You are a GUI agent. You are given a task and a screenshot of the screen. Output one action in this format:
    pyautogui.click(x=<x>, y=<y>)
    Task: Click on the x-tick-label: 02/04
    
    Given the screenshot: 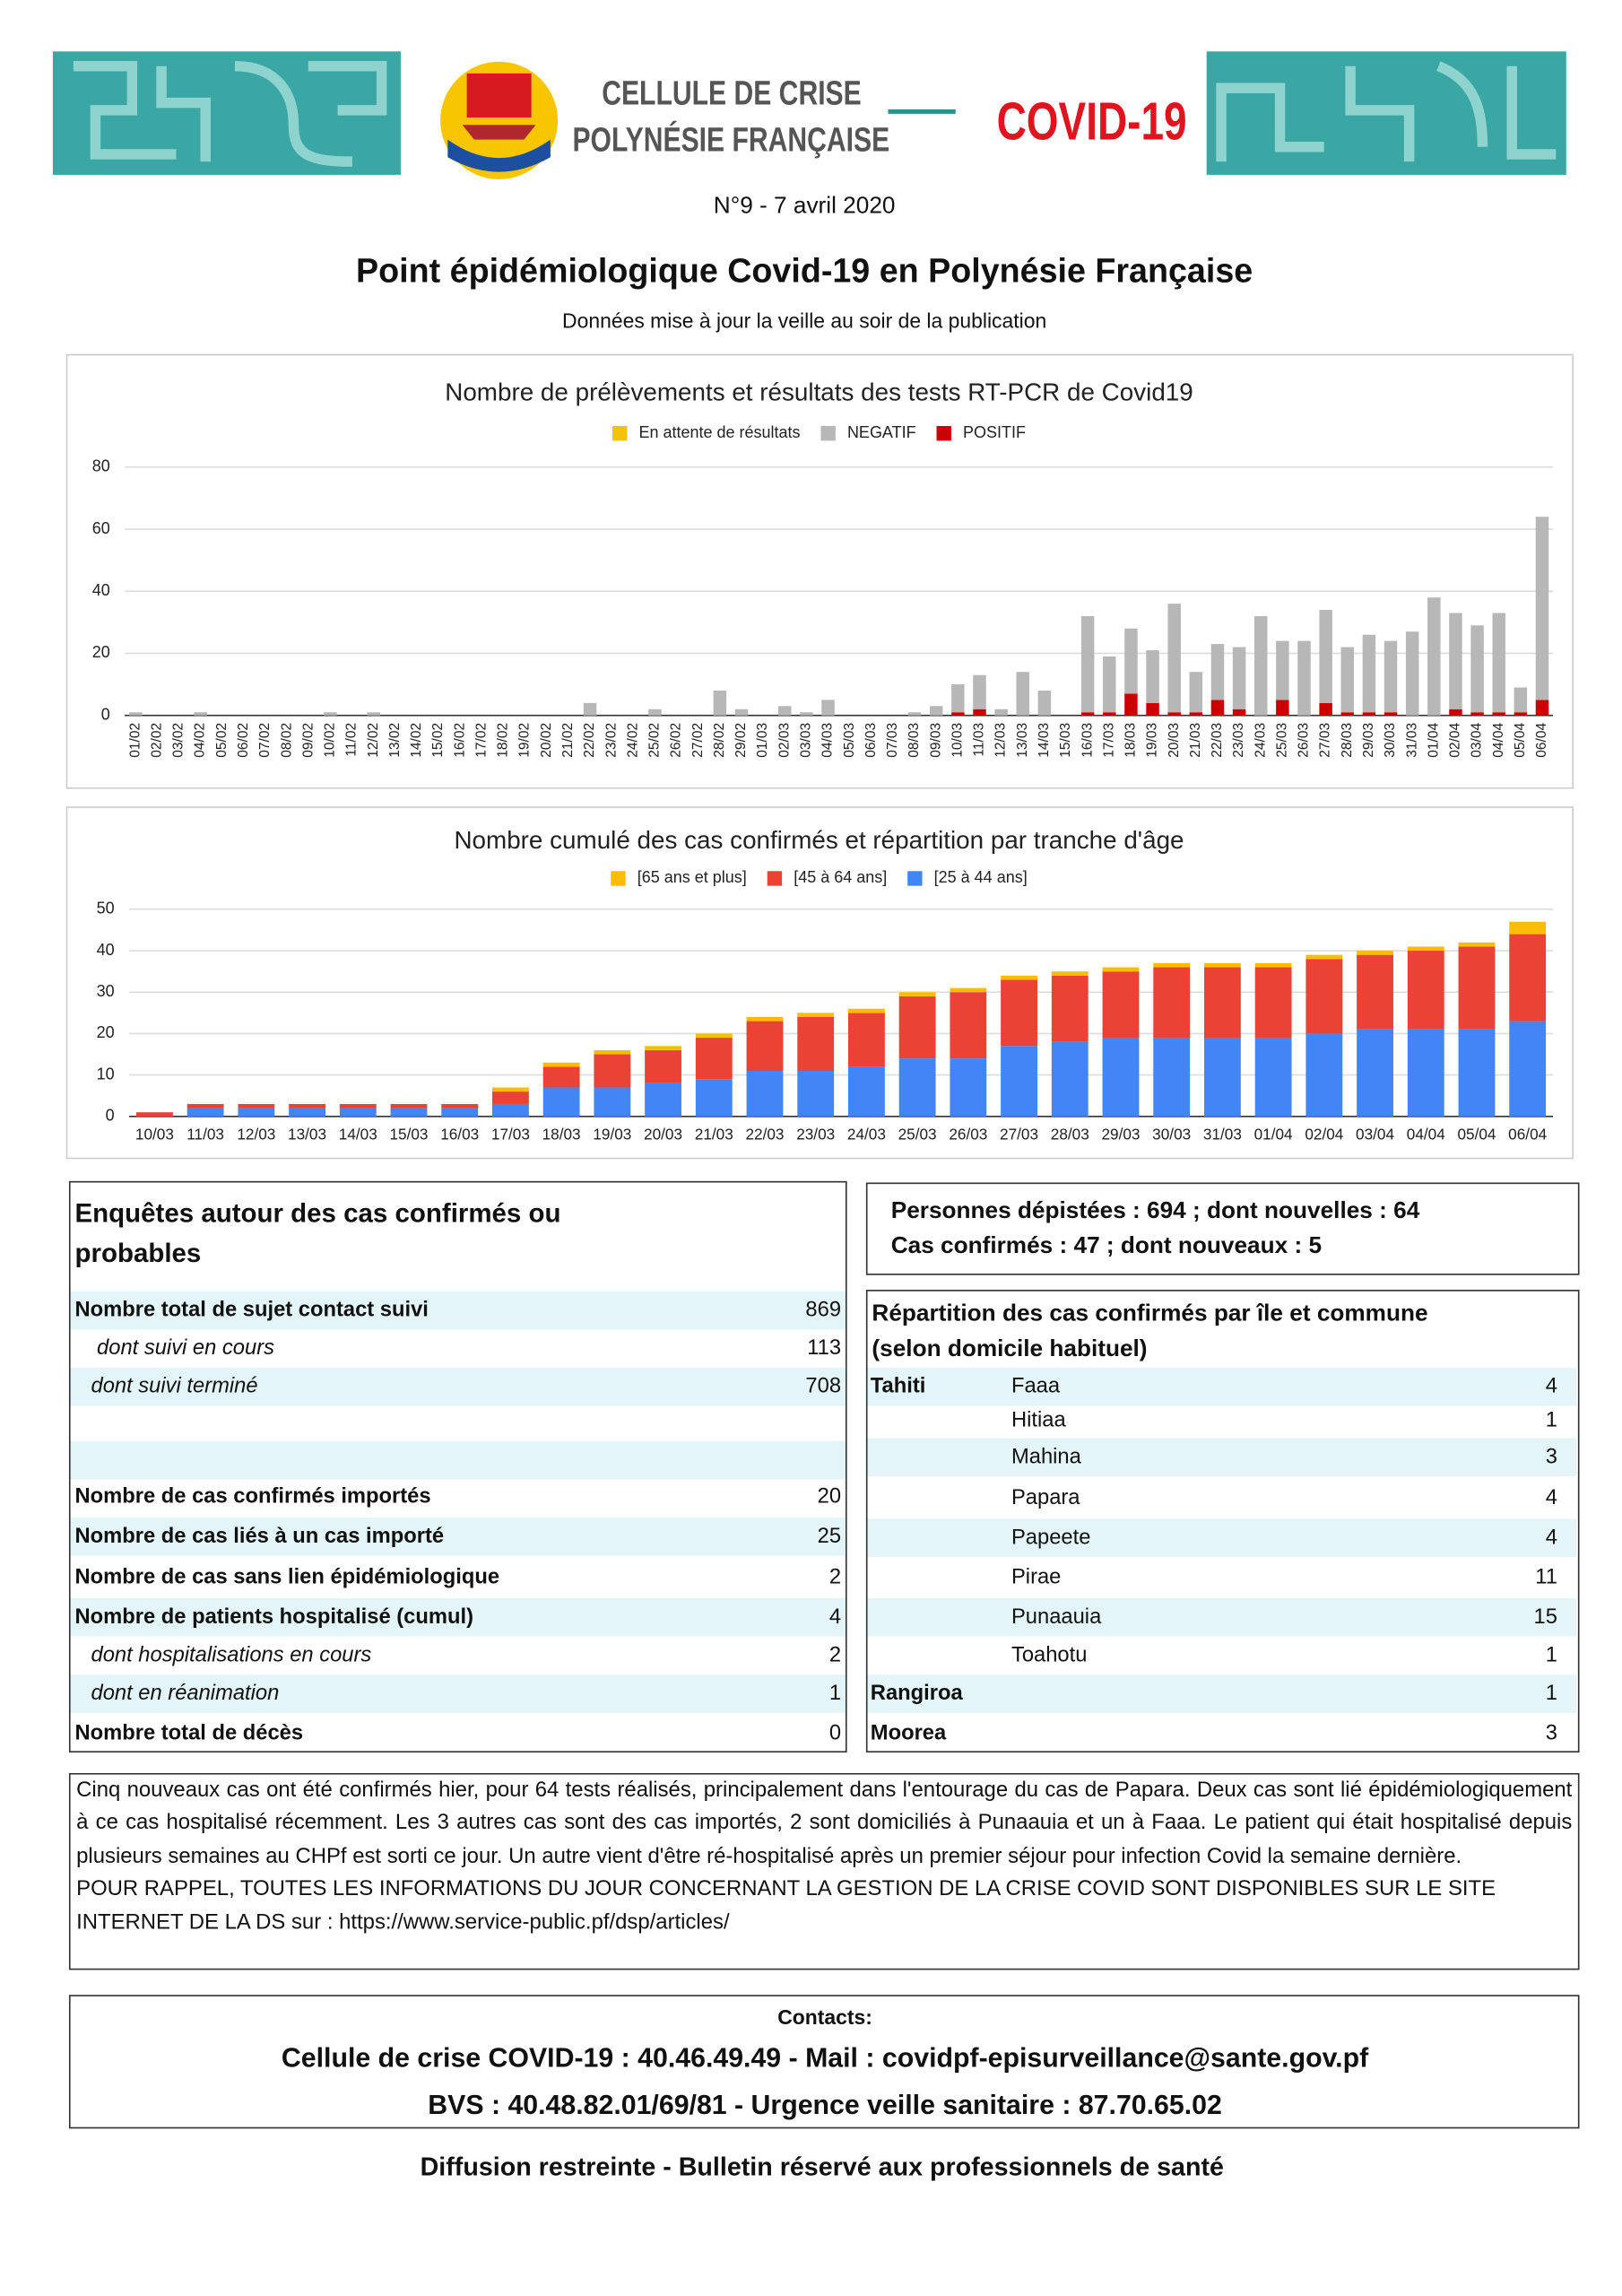 What is the action you would take?
    pyautogui.click(x=1455, y=739)
    